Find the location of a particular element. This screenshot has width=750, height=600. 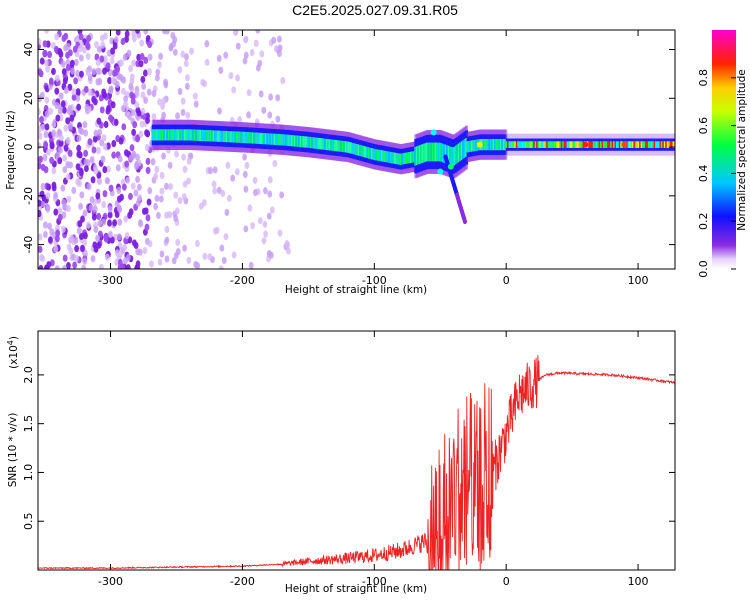

spectrogram-xtick-label: 0 is located at coordinates (506, 280).